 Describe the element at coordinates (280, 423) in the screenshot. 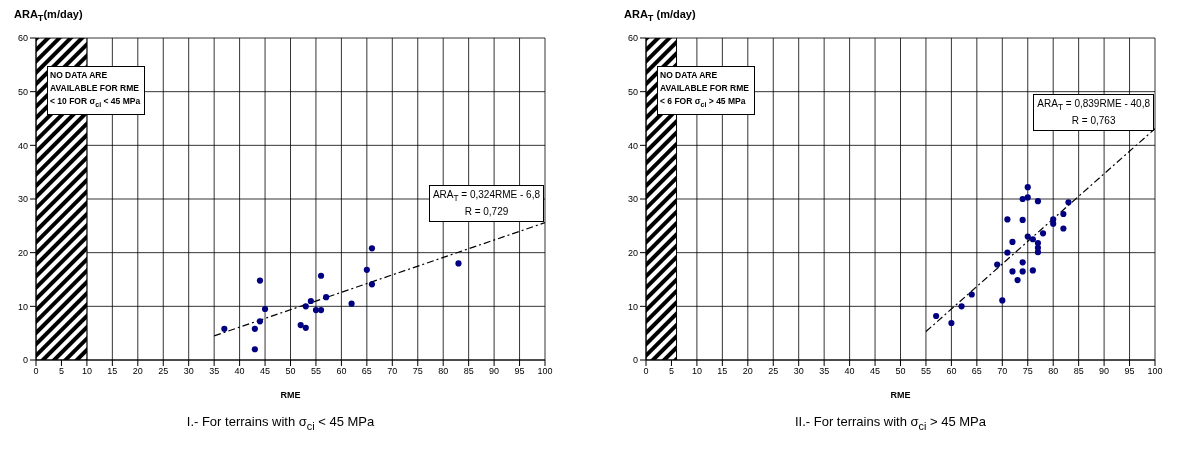

I see `text: I.- For terrains with σ$_{ci}$ < 45 MPa` at that location.